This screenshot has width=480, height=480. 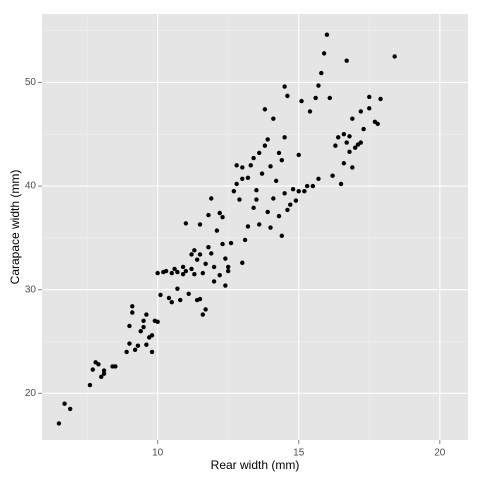 I want to click on x-tick-label: 15, so click(x=299, y=453).